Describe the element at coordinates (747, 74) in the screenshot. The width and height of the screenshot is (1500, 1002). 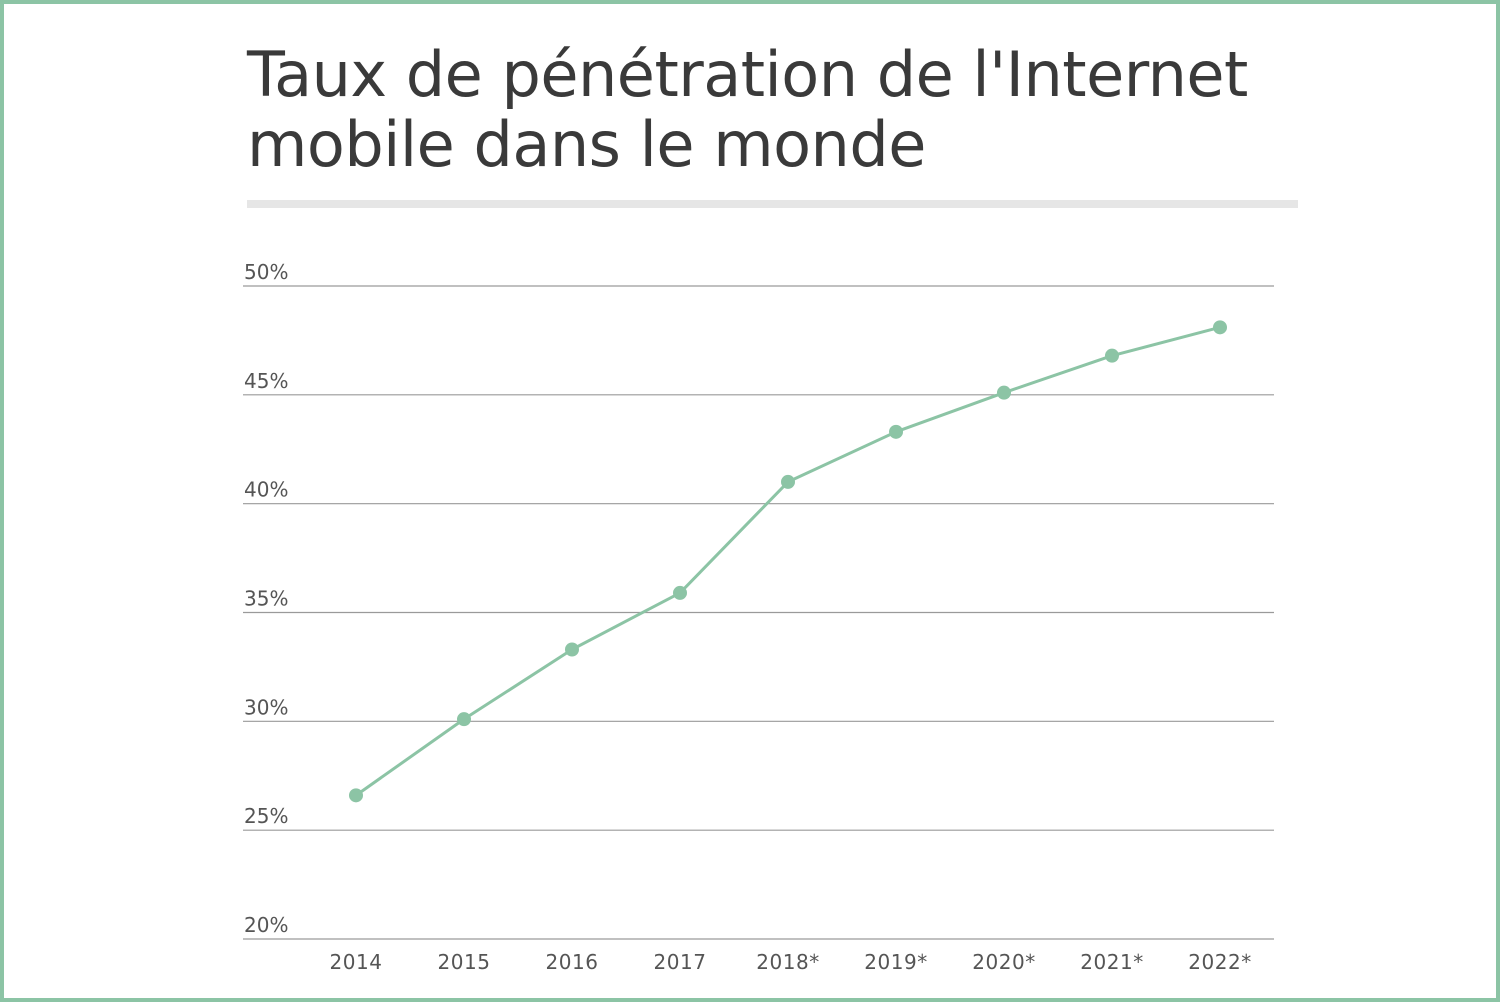
I see `chart-title-line-1: Taux de pénétration de l'Internet` at that location.